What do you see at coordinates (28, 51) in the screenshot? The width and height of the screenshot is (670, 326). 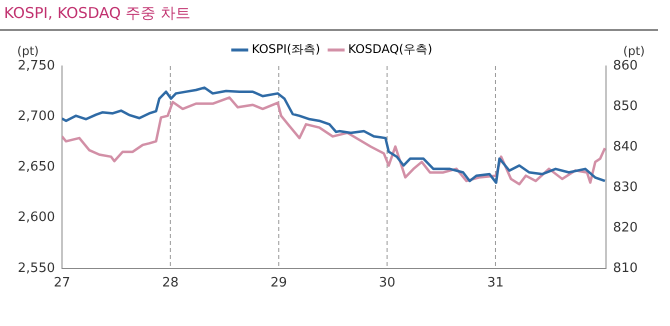 I see `y-axis-title: (pt)` at bounding box center [28, 51].